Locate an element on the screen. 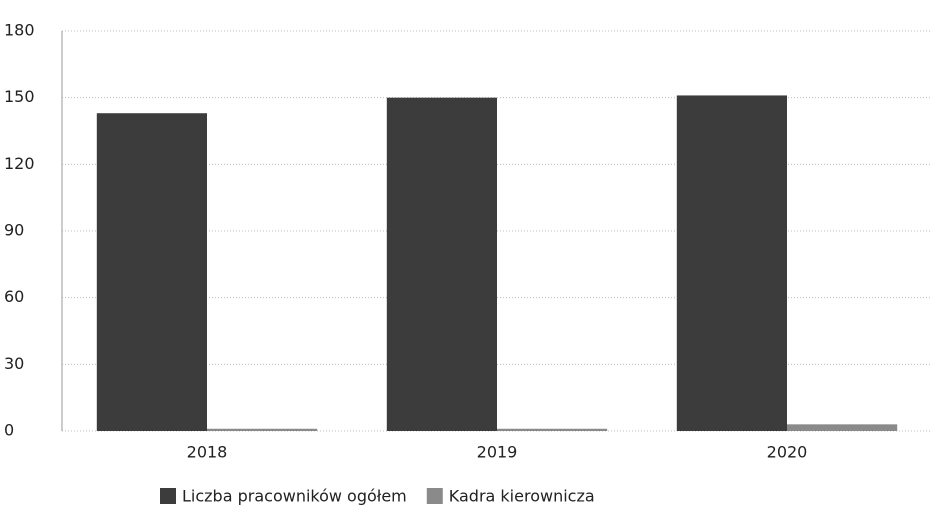  x-tick-label: 2019 is located at coordinates (497, 452).